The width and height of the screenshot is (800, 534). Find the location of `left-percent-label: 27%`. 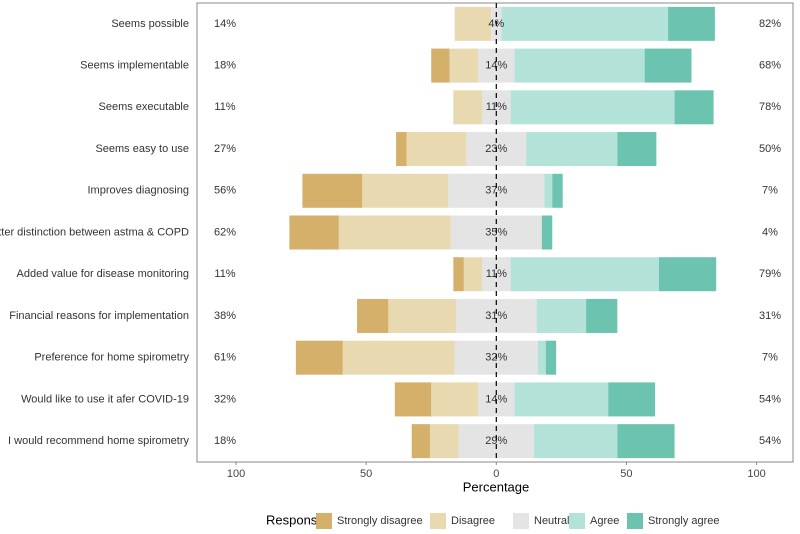

left-percent-label: 27% is located at coordinates (225, 149).